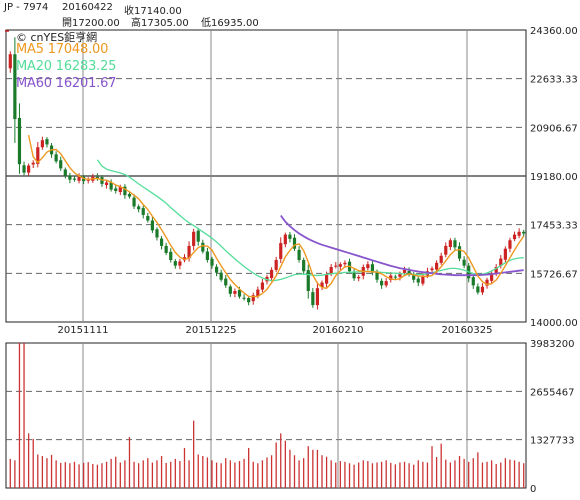  What do you see at coordinates (554, 226) in the screenshot?
I see `price-axis-tick-label: 17453.33` at bounding box center [554, 226].